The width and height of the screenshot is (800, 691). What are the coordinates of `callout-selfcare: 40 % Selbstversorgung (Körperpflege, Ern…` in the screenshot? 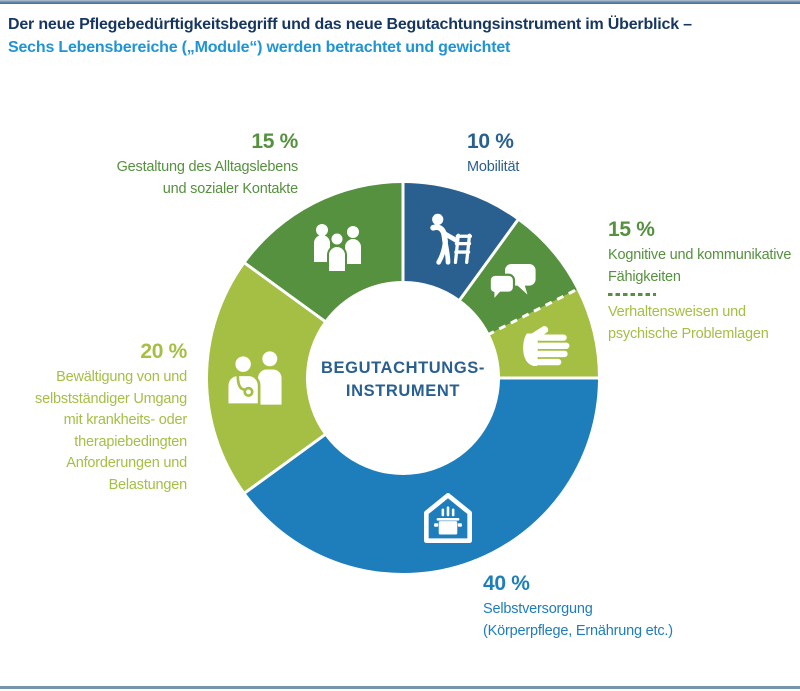 It's located at (623, 607).